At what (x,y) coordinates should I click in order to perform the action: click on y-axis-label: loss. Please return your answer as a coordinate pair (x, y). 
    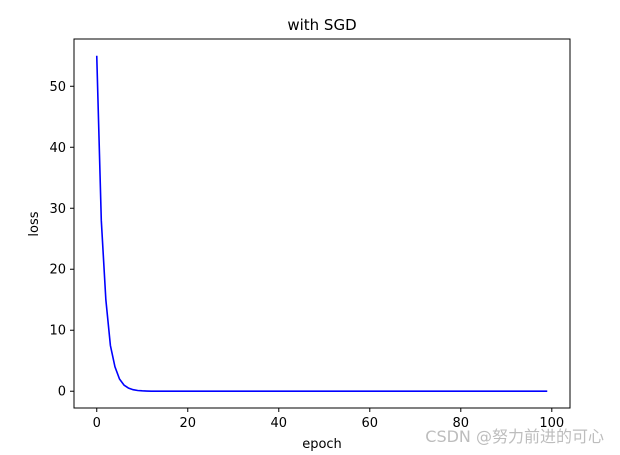
    Looking at the image, I should click on (34, 223).